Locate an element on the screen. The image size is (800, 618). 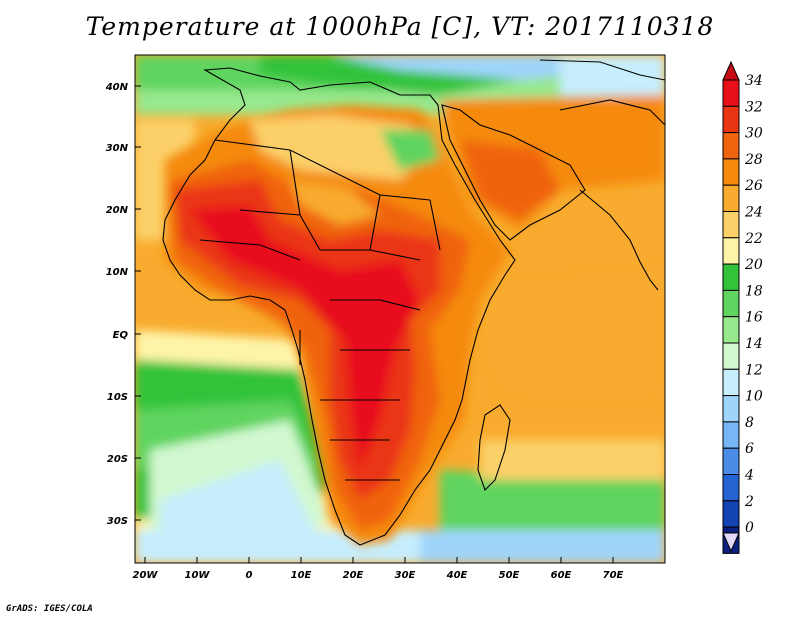
colorbar-label: 10 is located at coordinates (754, 397).